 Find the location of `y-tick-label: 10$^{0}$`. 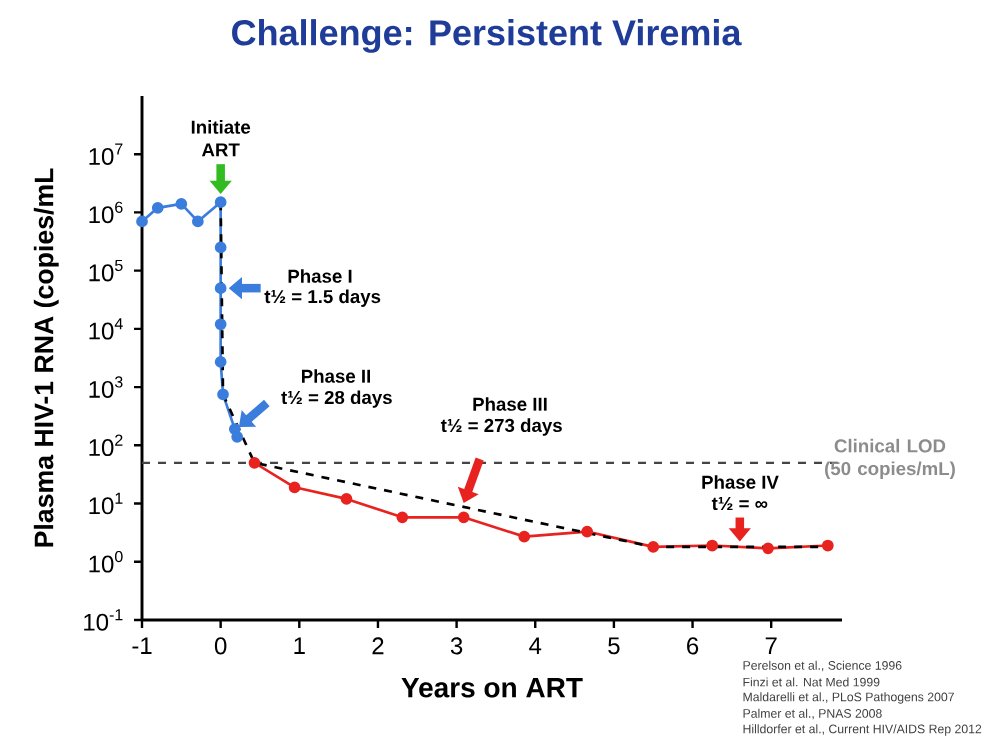

y-tick-label: 10$^{0}$ is located at coordinates (106, 561).